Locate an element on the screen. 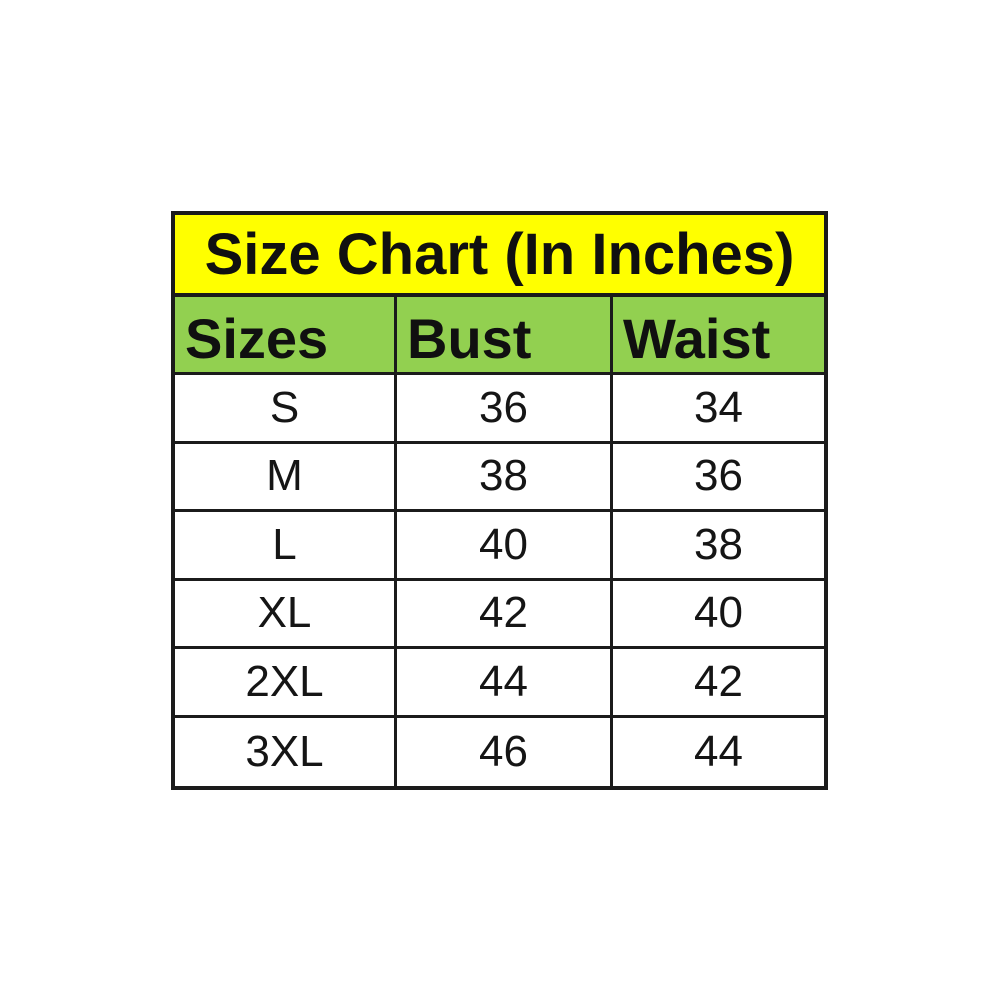 The height and width of the screenshot is (1000, 1000). table-row: XL 42 40 is located at coordinates (499, 614).